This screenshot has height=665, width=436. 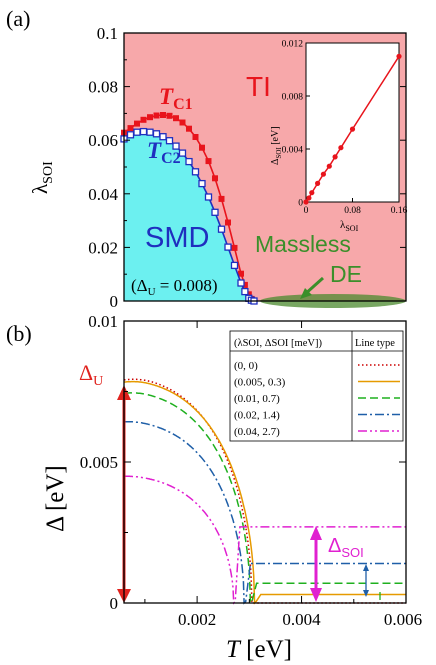 I want to click on panel-a-ytick-label: 0.02, so click(x=103, y=247).